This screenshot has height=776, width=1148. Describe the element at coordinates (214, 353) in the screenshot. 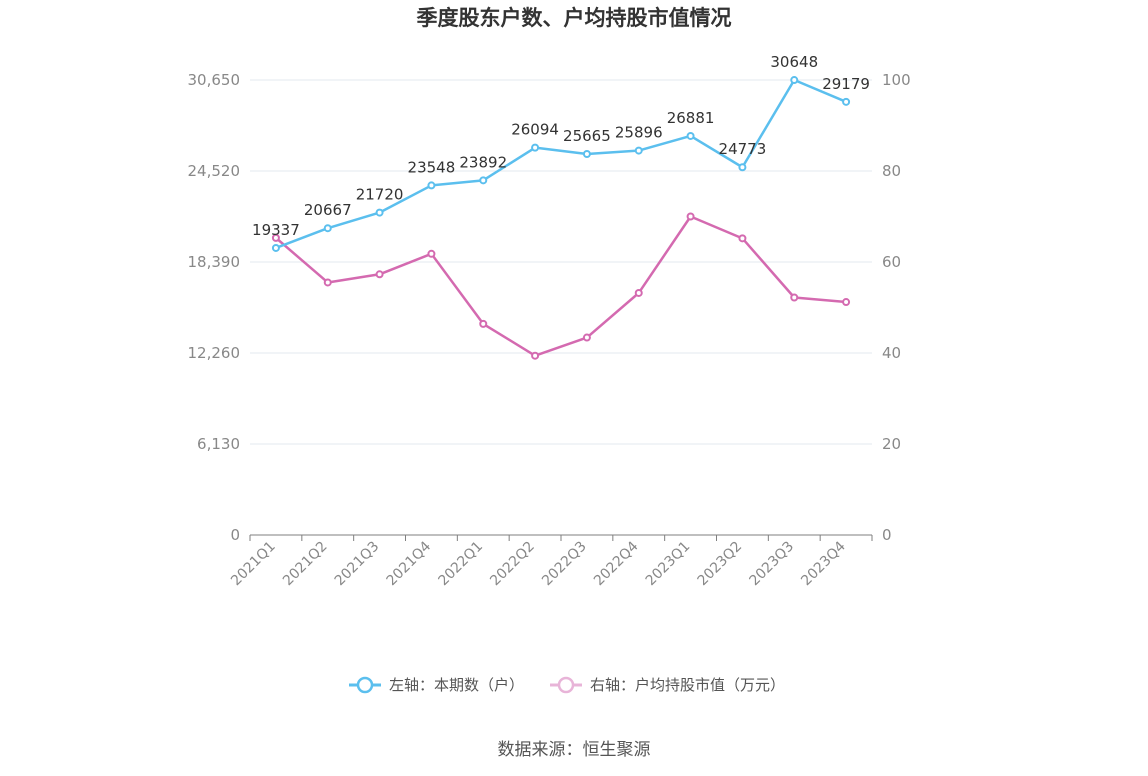

I see `left-tick-label: 12,260` at that location.